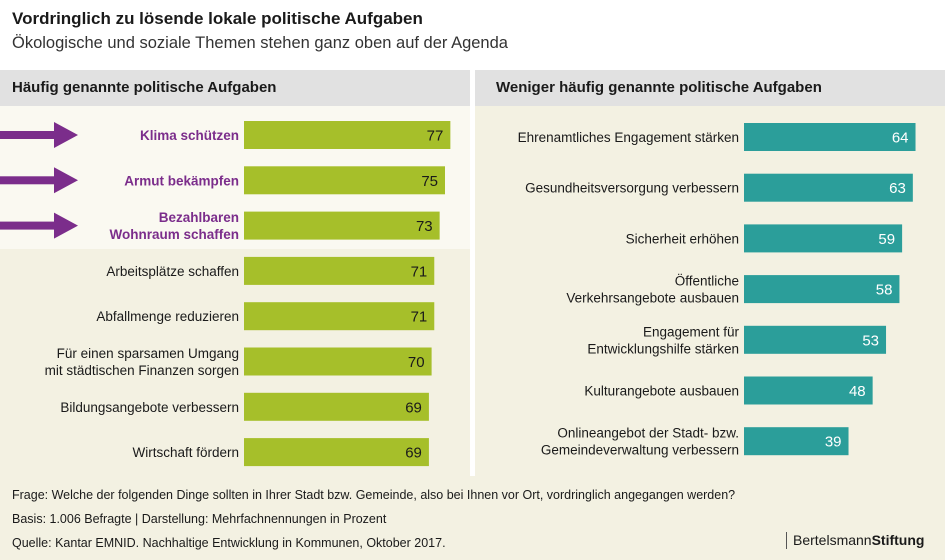 Image resolution: width=945 pixels, height=560 pixels. What do you see at coordinates (435, 136) in the screenshot?
I see `left-value-label: 77` at bounding box center [435, 136].